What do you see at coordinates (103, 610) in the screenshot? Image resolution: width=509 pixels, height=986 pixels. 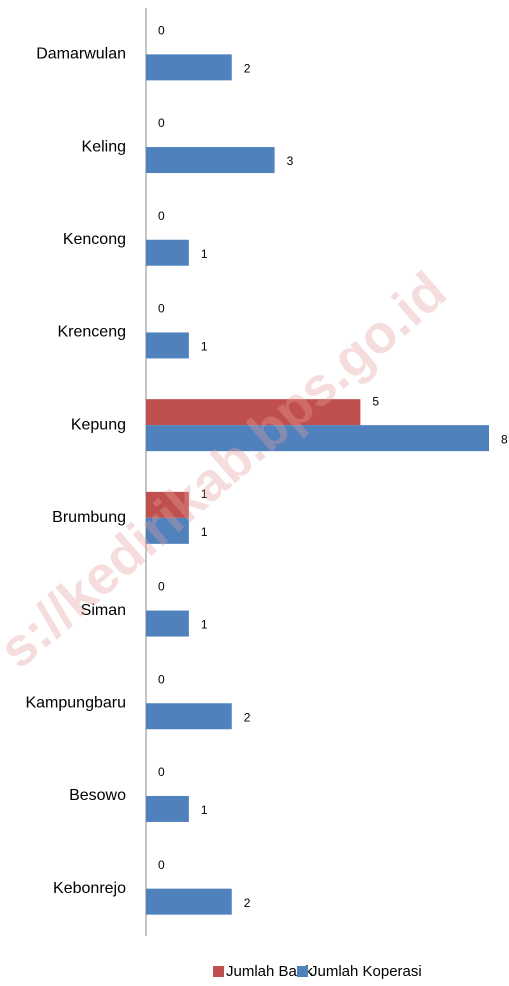 I see `category-label: Siman` at bounding box center [103, 610].